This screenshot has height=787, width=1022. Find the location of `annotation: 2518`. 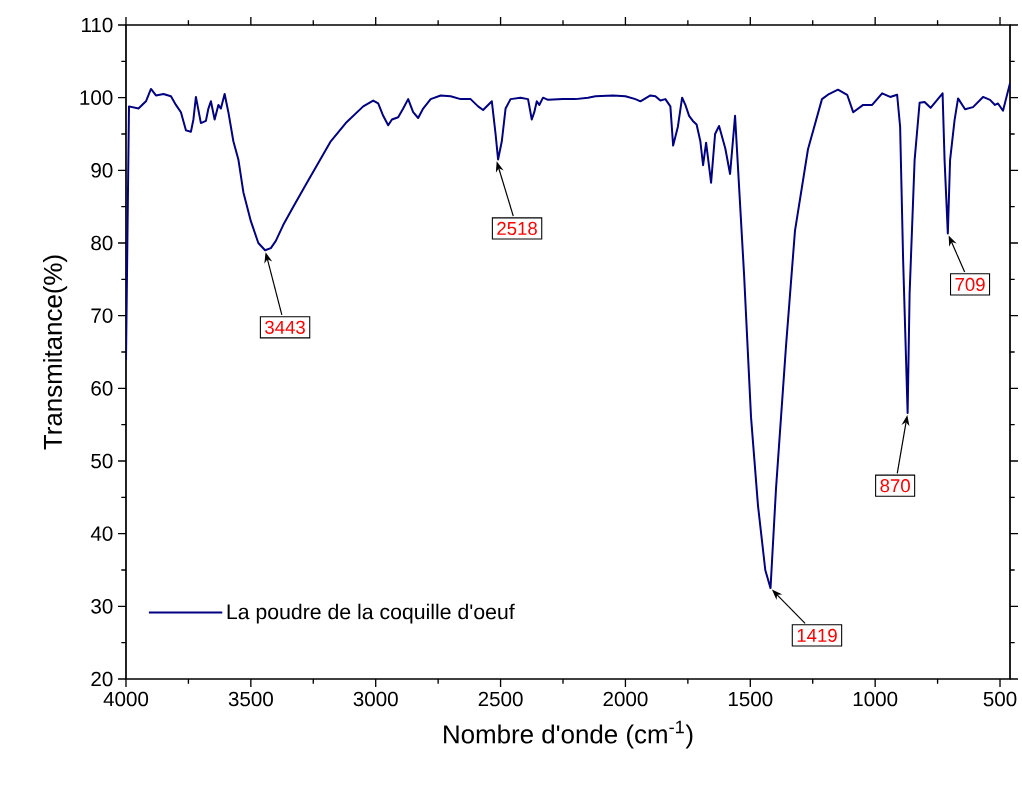

annotation: 2518 is located at coordinates (517, 228).